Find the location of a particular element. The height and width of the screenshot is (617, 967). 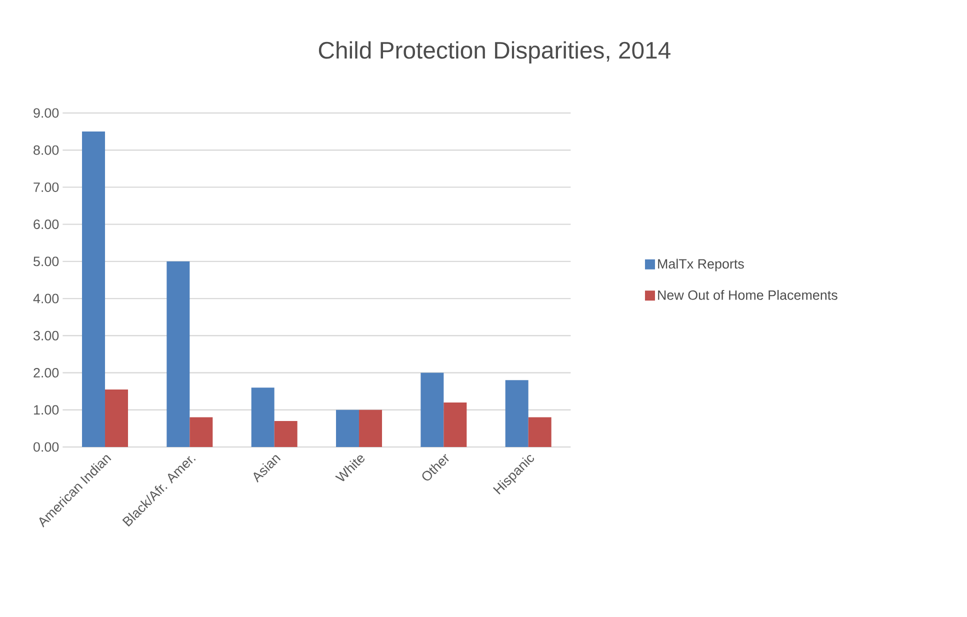

y-tick-label: 5.00 is located at coordinates (46, 261).